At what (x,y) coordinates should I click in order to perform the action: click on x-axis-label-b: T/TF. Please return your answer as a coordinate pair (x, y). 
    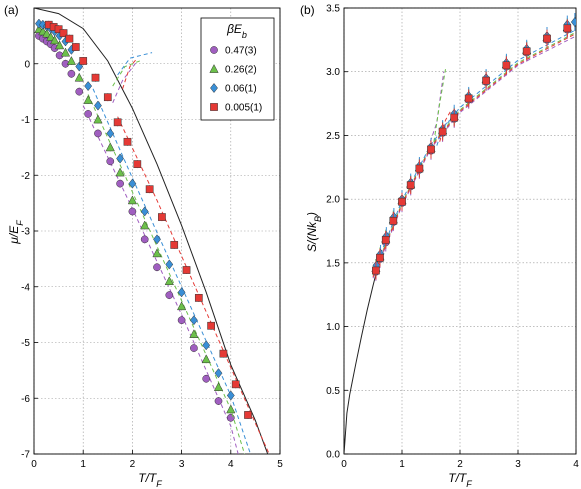
    Looking at the image, I should click on (460, 480).